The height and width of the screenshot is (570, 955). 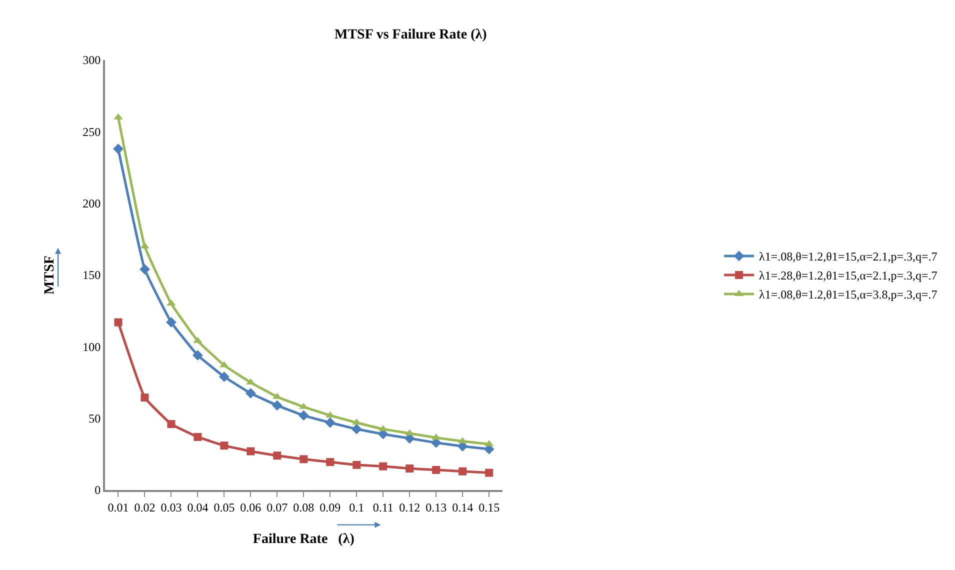 What do you see at coordinates (171, 507) in the screenshot?
I see `x-tick-label: 0.03` at bounding box center [171, 507].